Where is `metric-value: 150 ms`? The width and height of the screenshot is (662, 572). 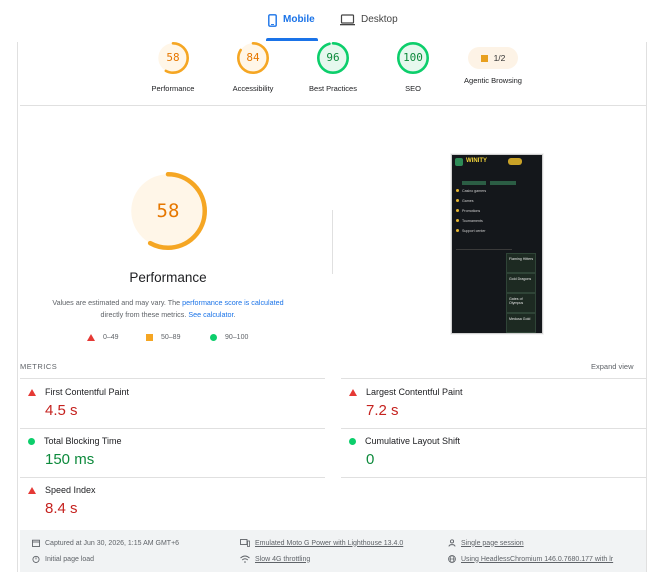 metric-value: 150 ms is located at coordinates (70, 459).